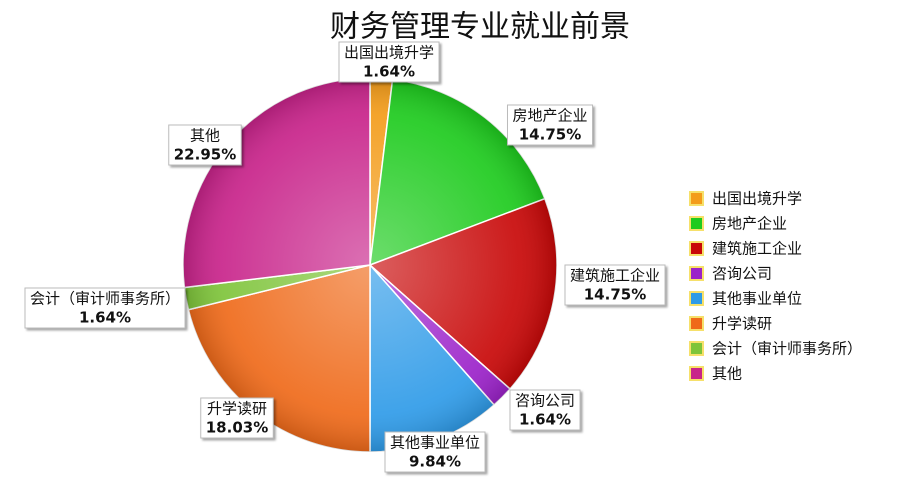 The width and height of the screenshot is (908, 486). What do you see at coordinates (237, 428) in the screenshot?
I see `label-value: 18.03%` at bounding box center [237, 428].